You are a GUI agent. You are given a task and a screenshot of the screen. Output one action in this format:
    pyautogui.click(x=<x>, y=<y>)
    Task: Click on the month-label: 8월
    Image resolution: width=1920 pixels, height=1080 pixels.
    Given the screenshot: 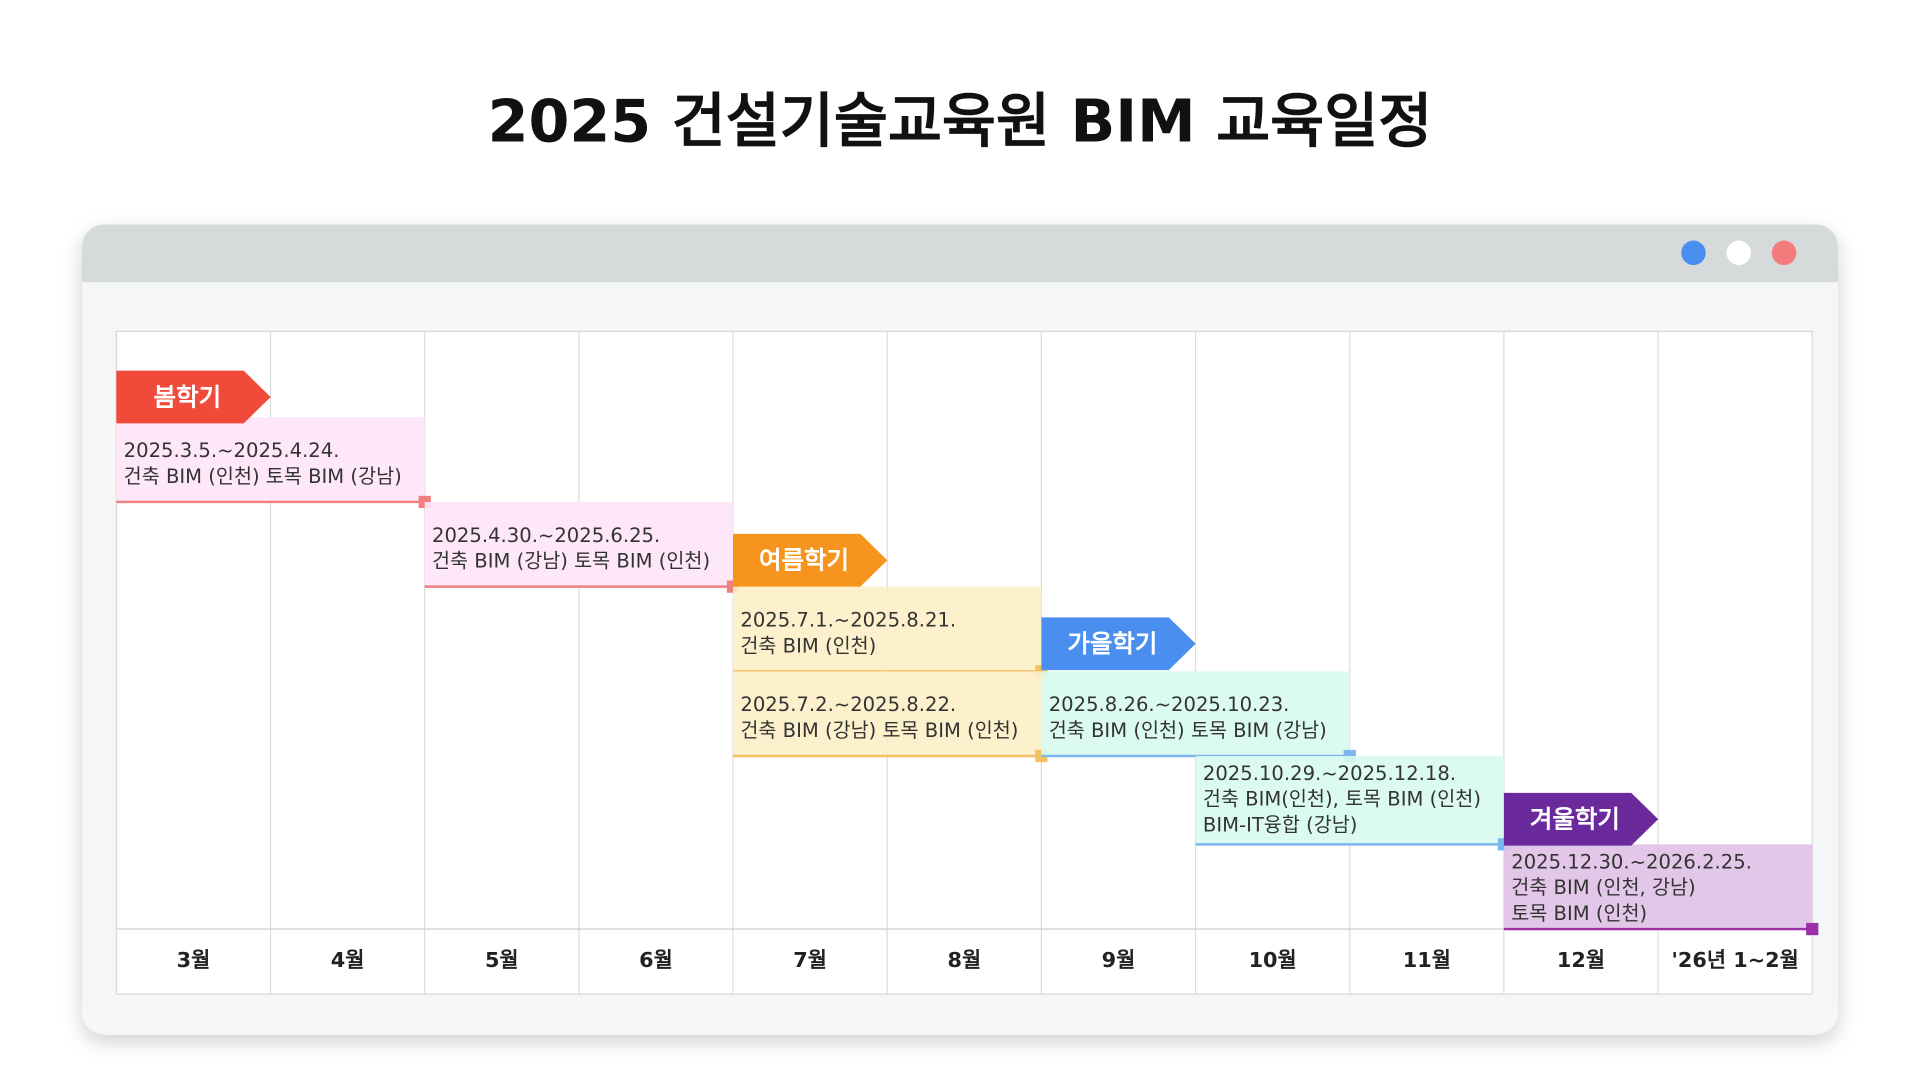 What is the action you would take?
    pyautogui.click(x=964, y=960)
    